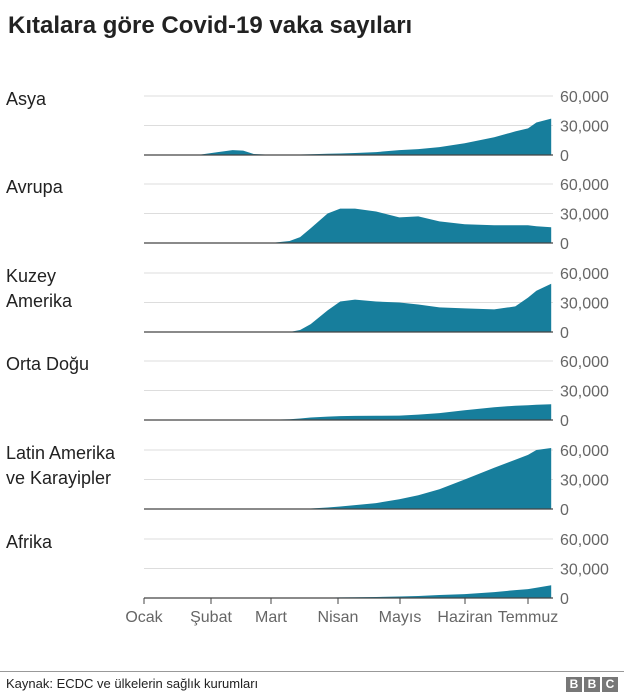 This screenshot has width=624, height=695. I want to click on row-label: Afrika, so click(29, 542).